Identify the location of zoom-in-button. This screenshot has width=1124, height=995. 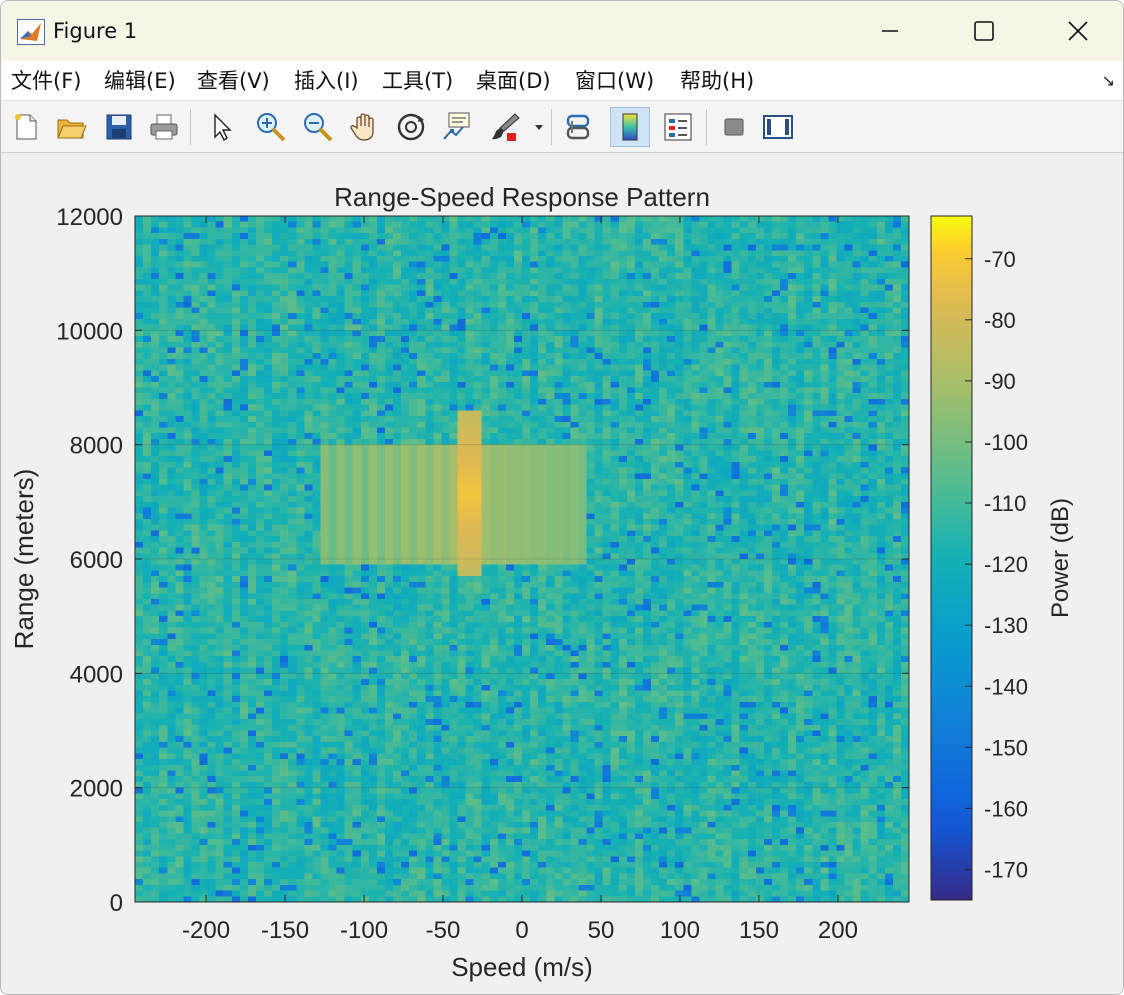
(271, 127).